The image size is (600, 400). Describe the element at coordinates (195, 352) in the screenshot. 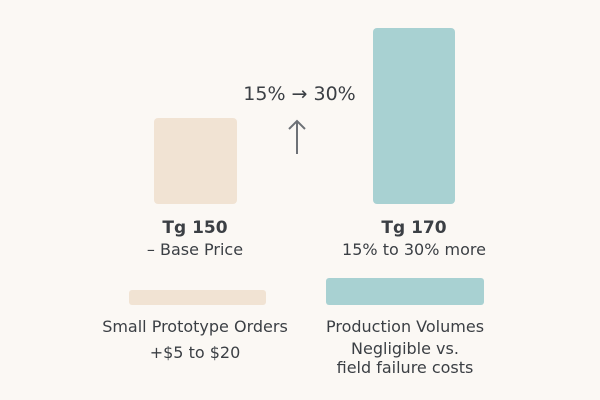

I see `prototype-orders-cost: +$5 to $20` at that location.